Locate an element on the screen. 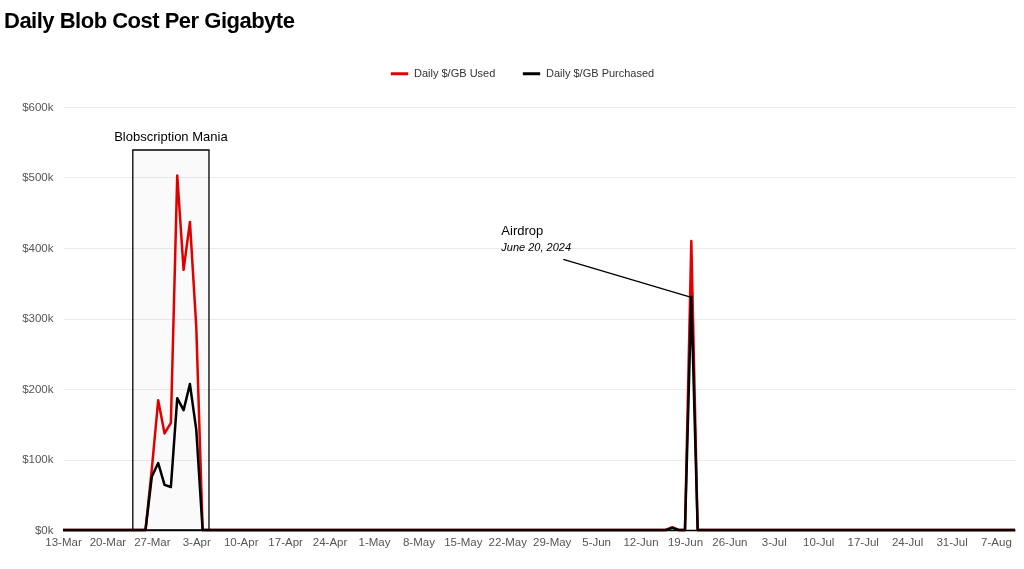 The height and width of the screenshot is (569, 1024). y-tick-label: $200k is located at coordinates (38, 388).